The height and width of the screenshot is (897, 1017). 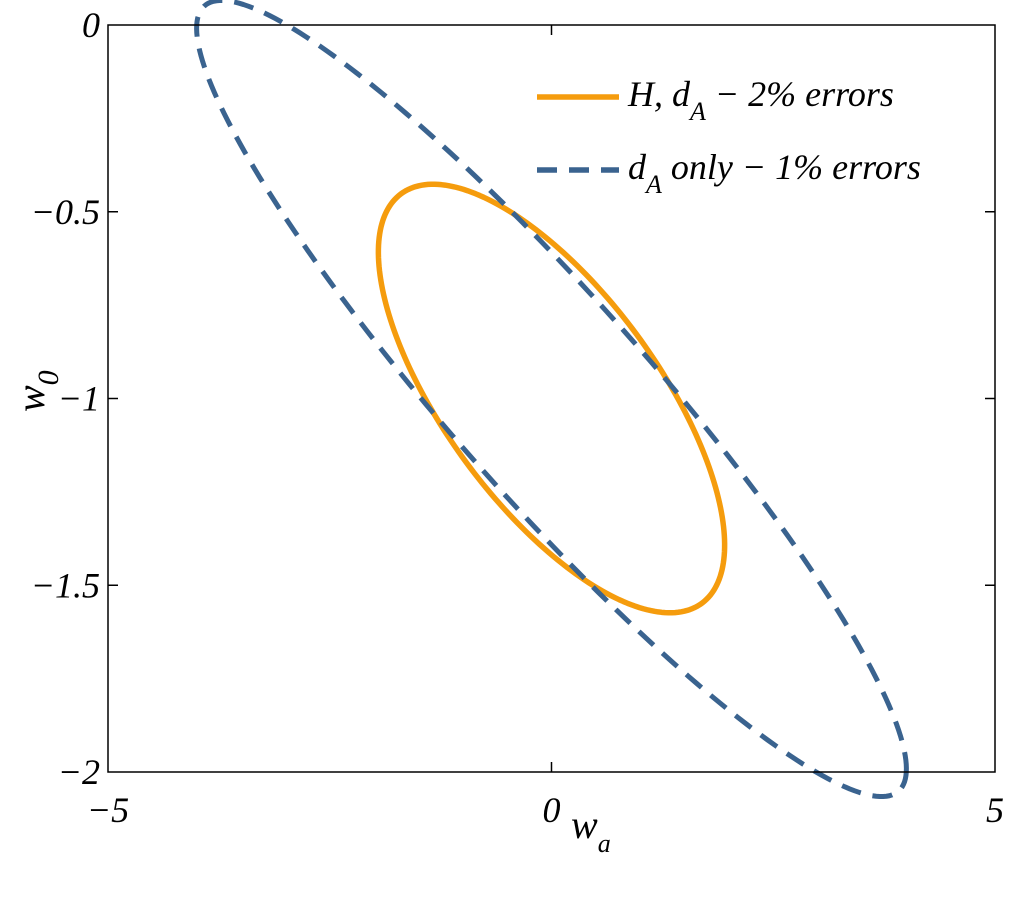 I want to click on legend-entry-text: H, dA − 2% errors, so click(x=760, y=100).